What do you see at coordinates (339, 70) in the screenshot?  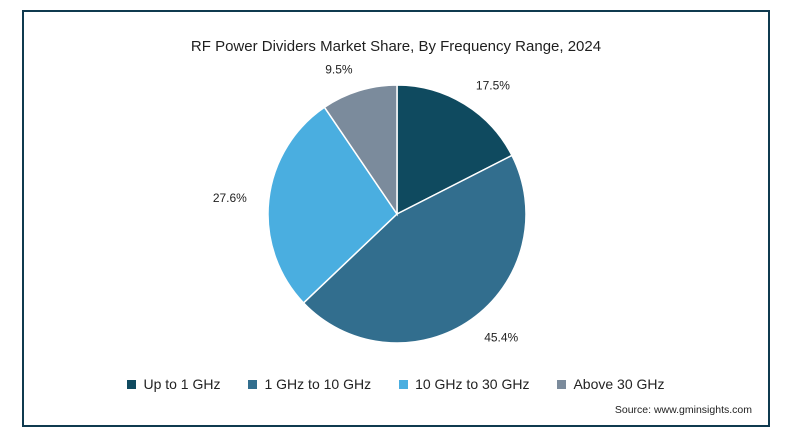 I see `slice-label-3: 9.5%` at bounding box center [339, 70].